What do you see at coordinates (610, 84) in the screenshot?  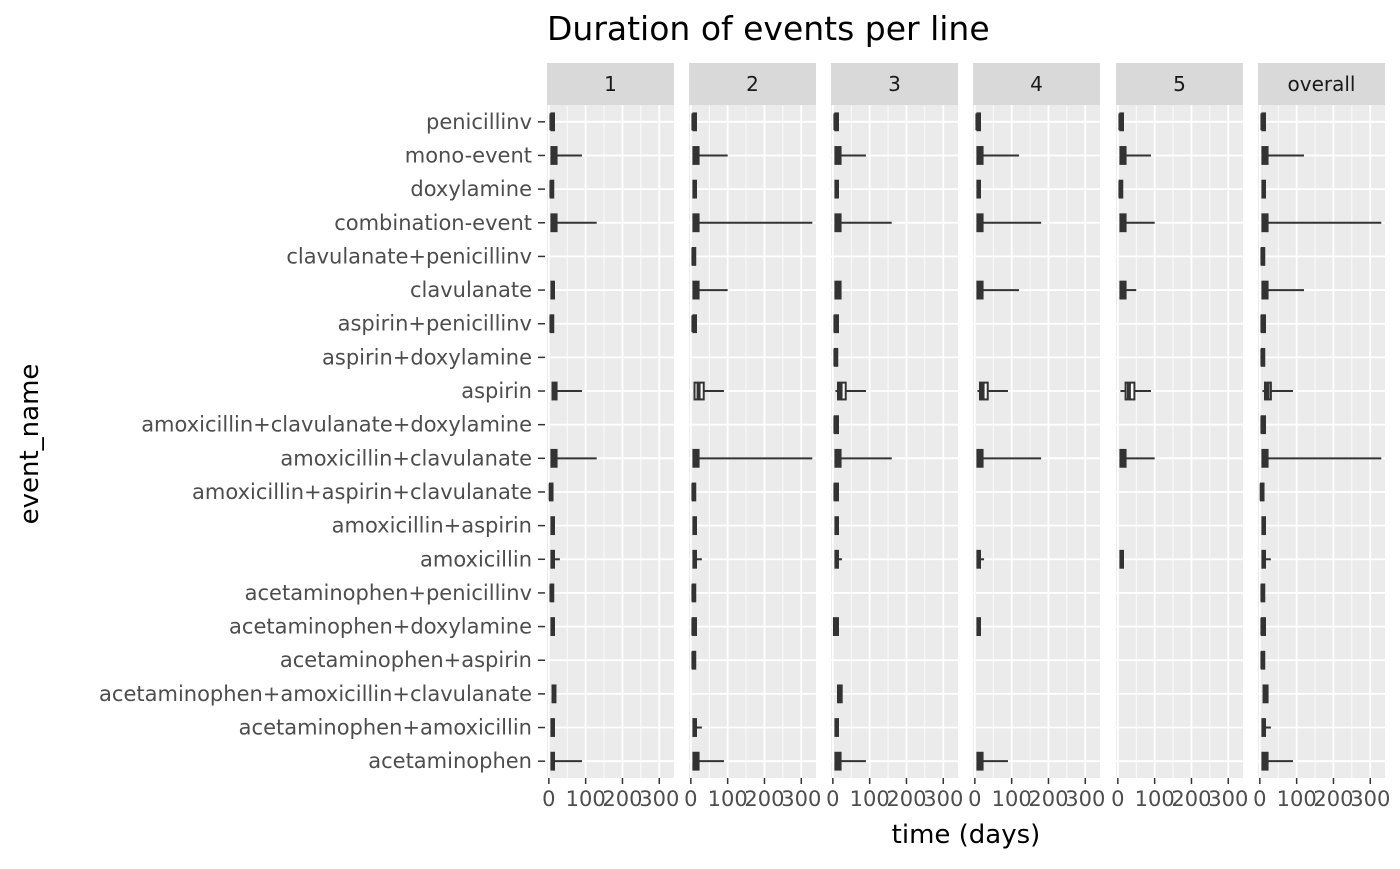 I see `facet-strip-label: 1` at bounding box center [610, 84].